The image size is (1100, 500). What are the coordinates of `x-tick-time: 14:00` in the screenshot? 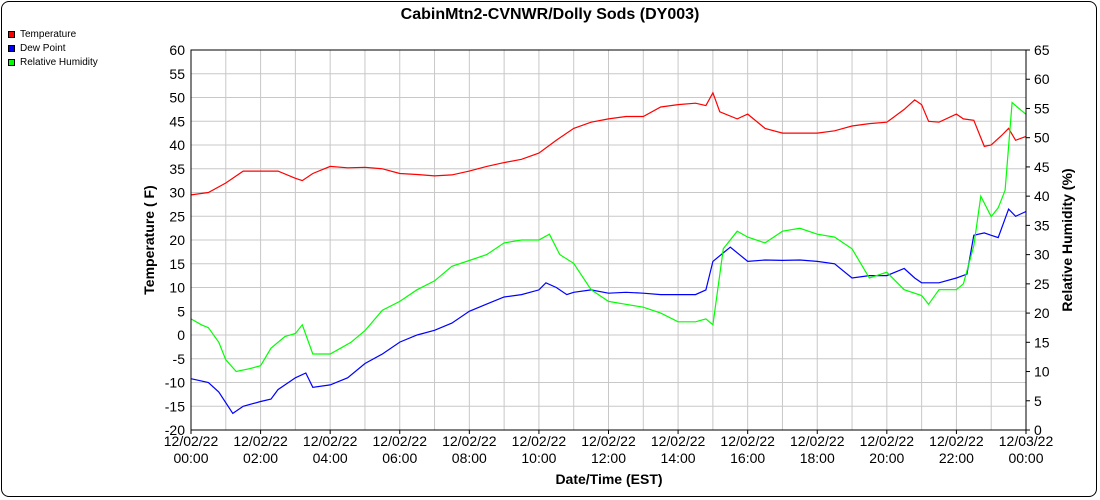 It's located at (678, 458).